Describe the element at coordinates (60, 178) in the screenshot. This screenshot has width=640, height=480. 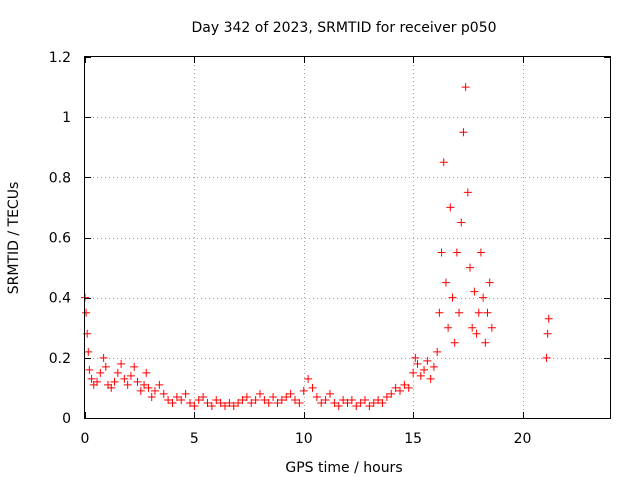
I see `y-tick-label: 0.8` at that location.